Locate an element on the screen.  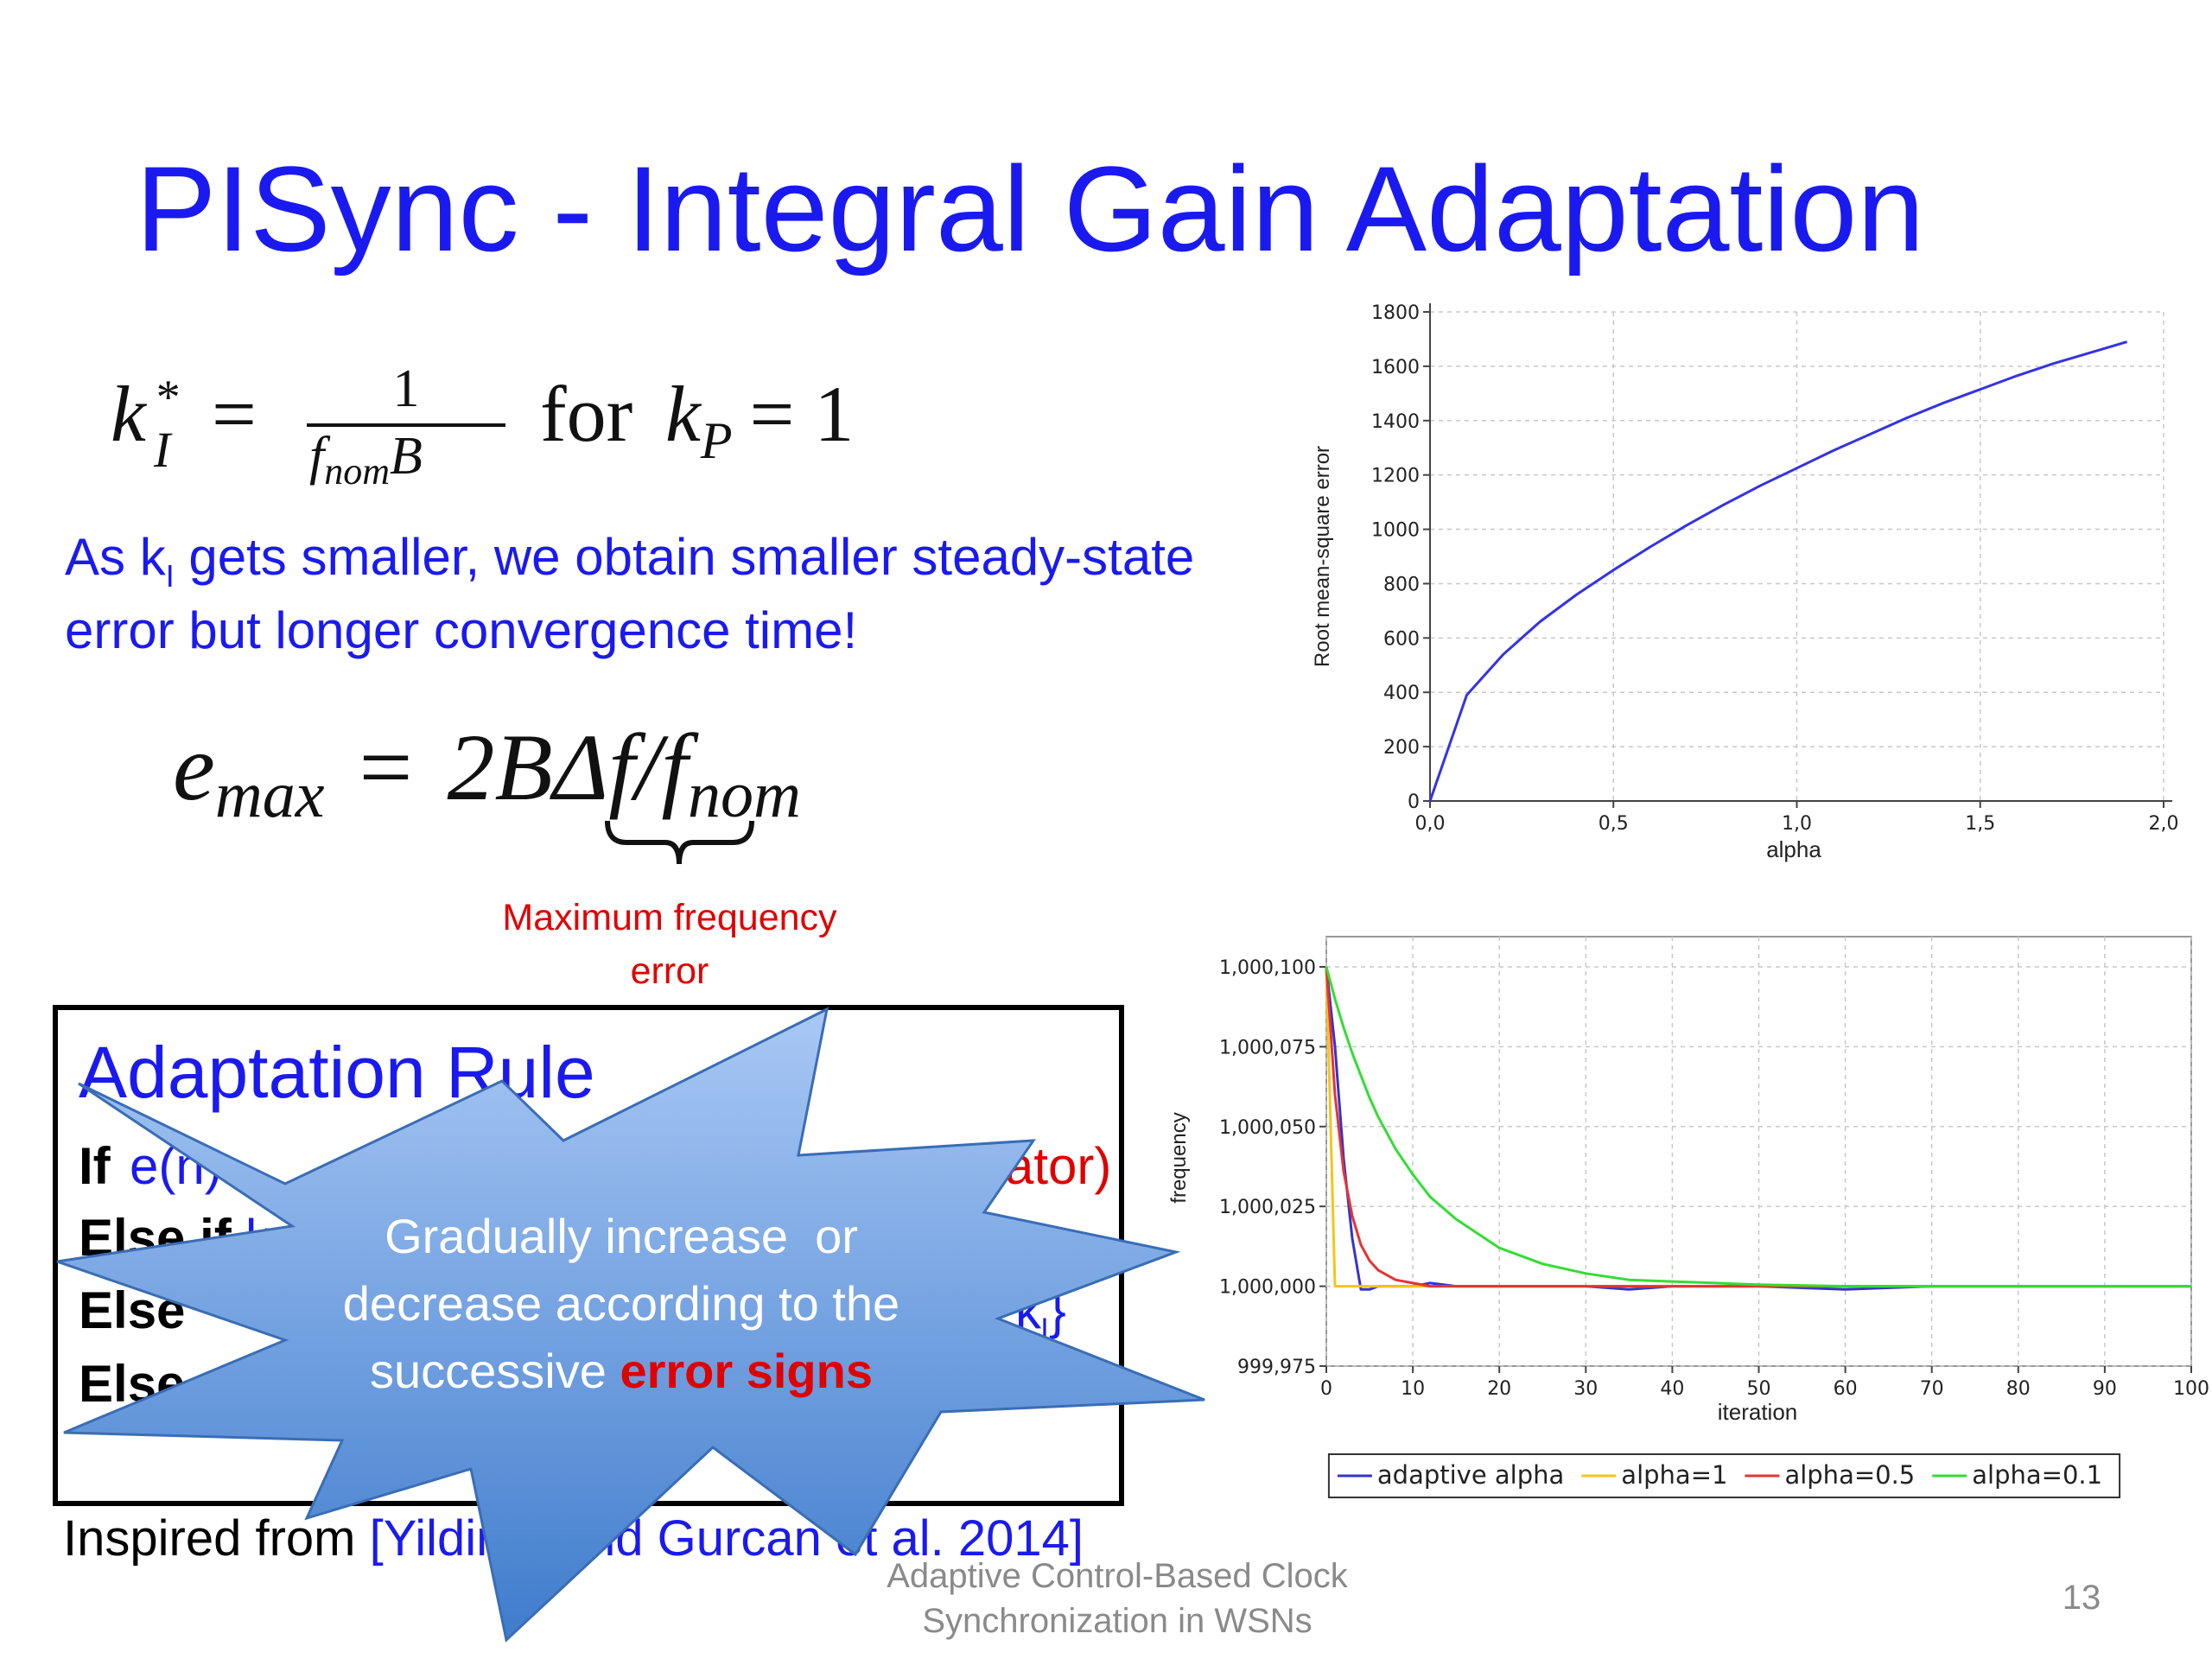
y-axis-label: Root mean-square error is located at coordinates (1322, 556).